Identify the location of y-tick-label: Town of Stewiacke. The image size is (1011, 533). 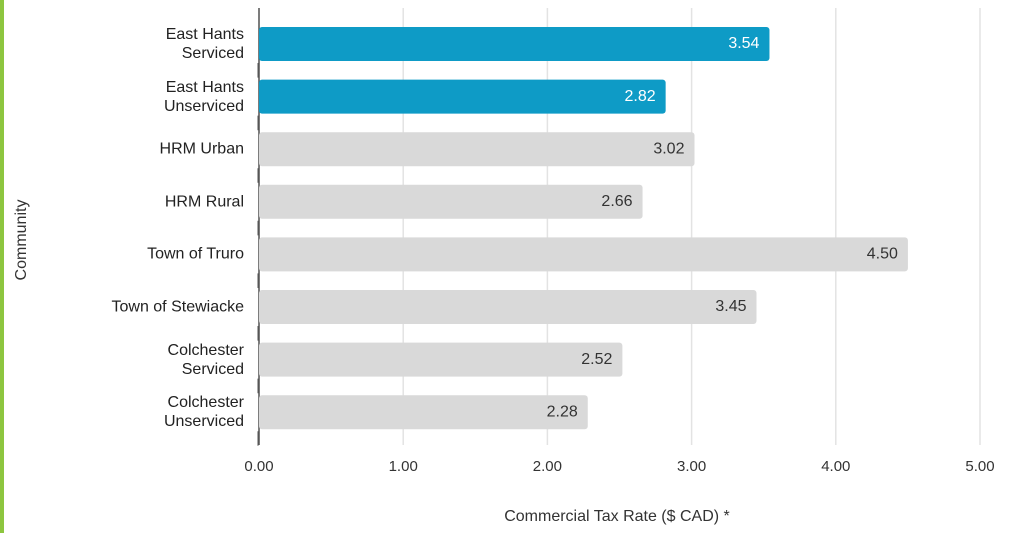
(177, 307).